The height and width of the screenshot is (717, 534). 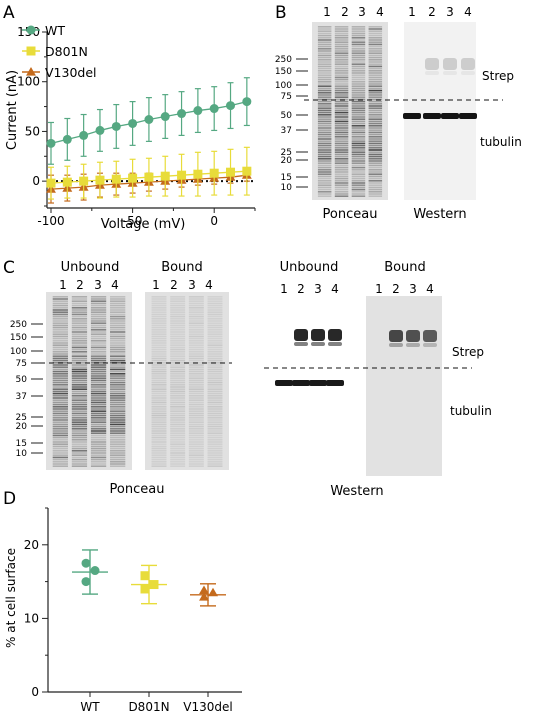 What do you see at coordinates (468, 352) in the screenshot?
I see `panel-c-strep-label: Strep` at bounding box center [468, 352].